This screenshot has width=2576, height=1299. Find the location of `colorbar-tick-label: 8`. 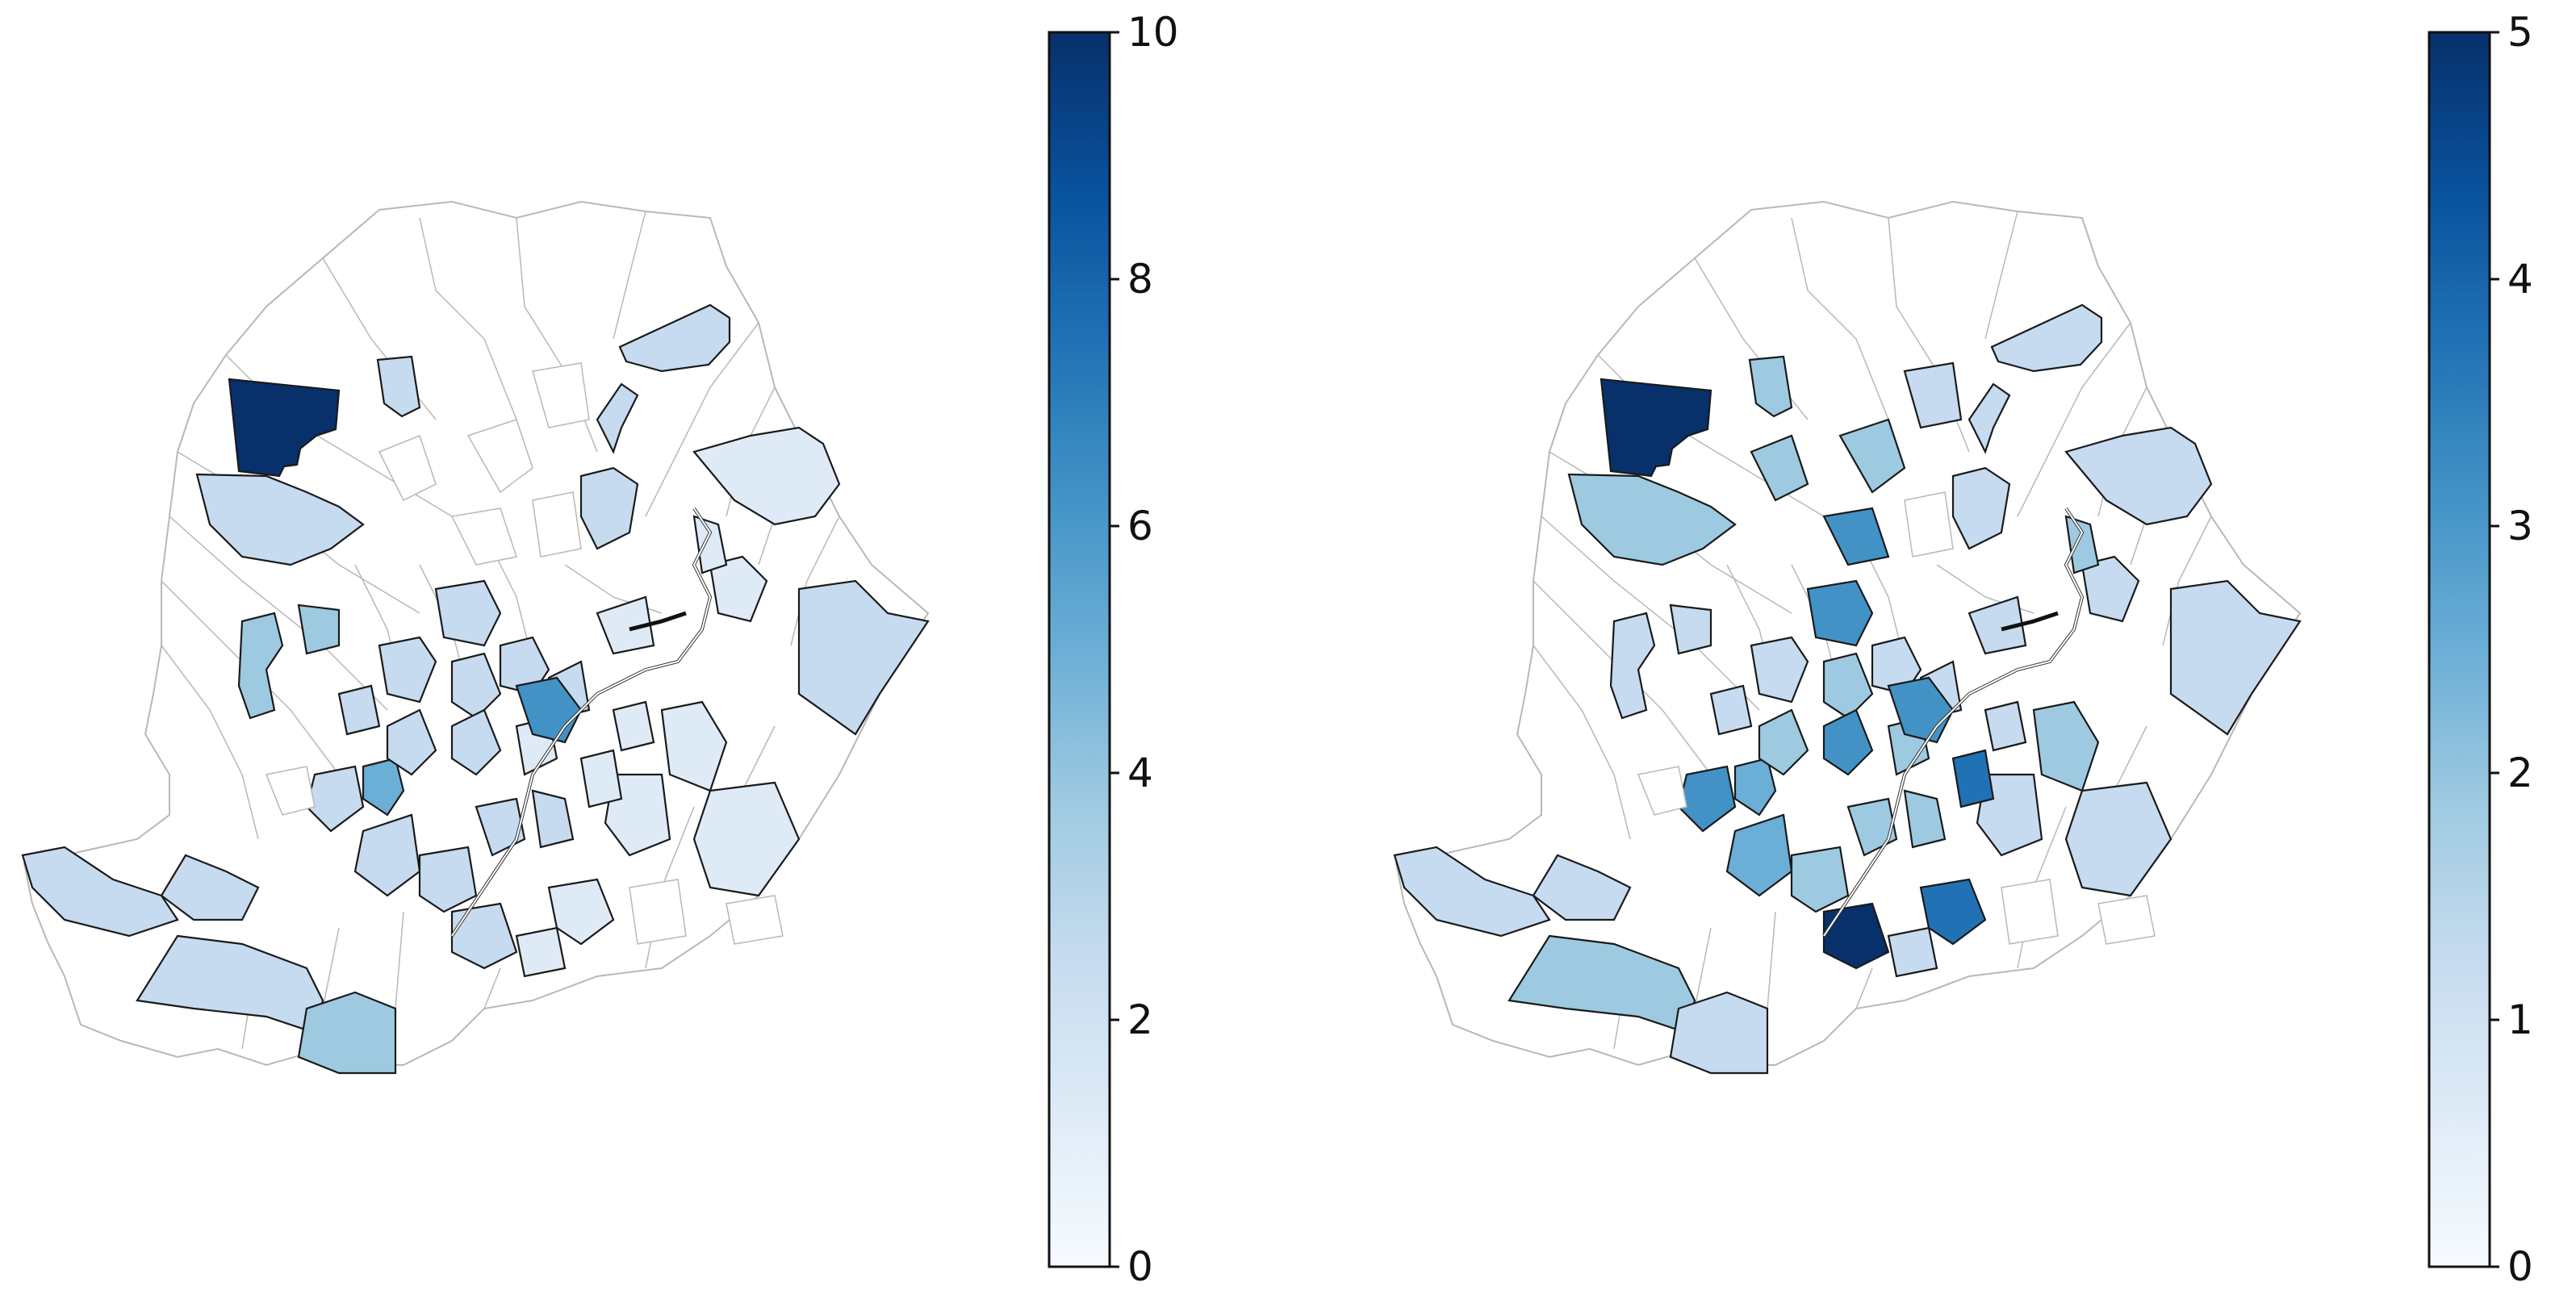

colorbar-tick-label: 8 is located at coordinates (1140, 279).